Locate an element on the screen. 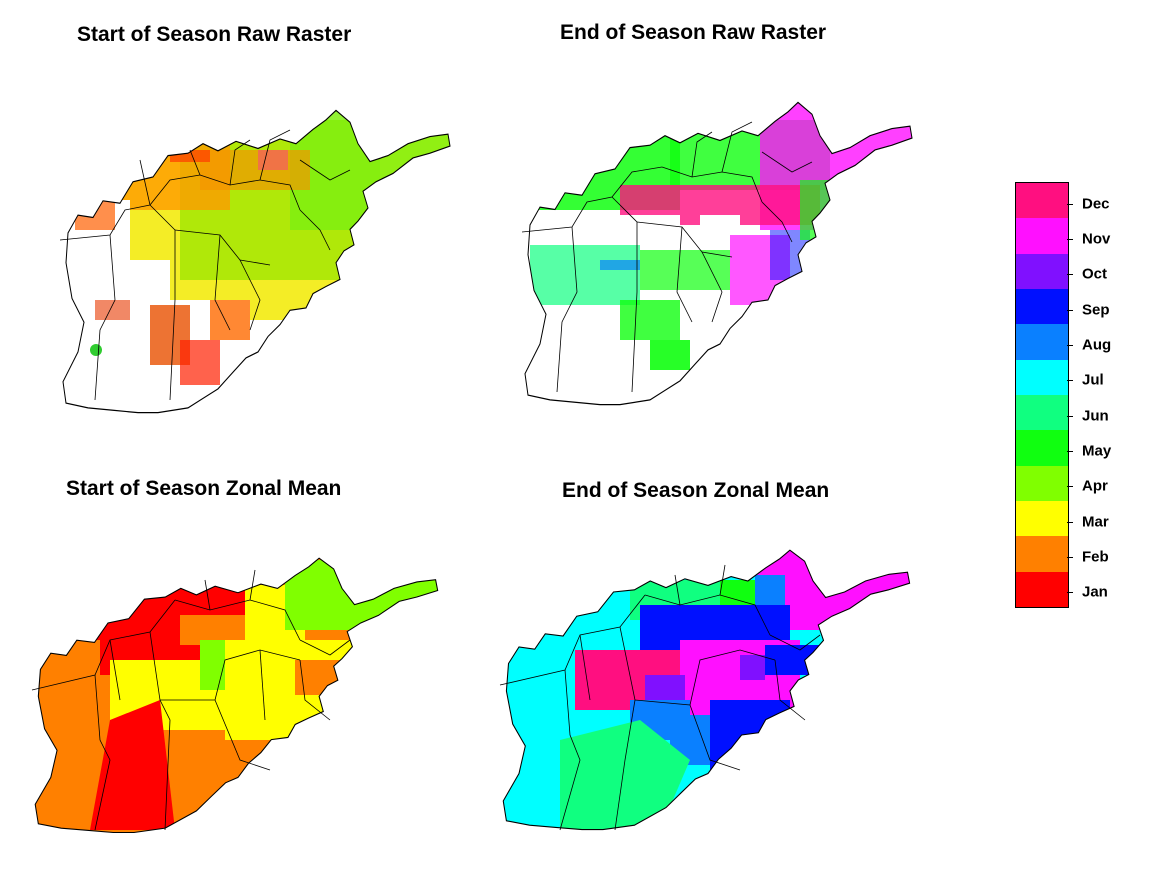  sos-raw-map is located at coordinates (255, 261).